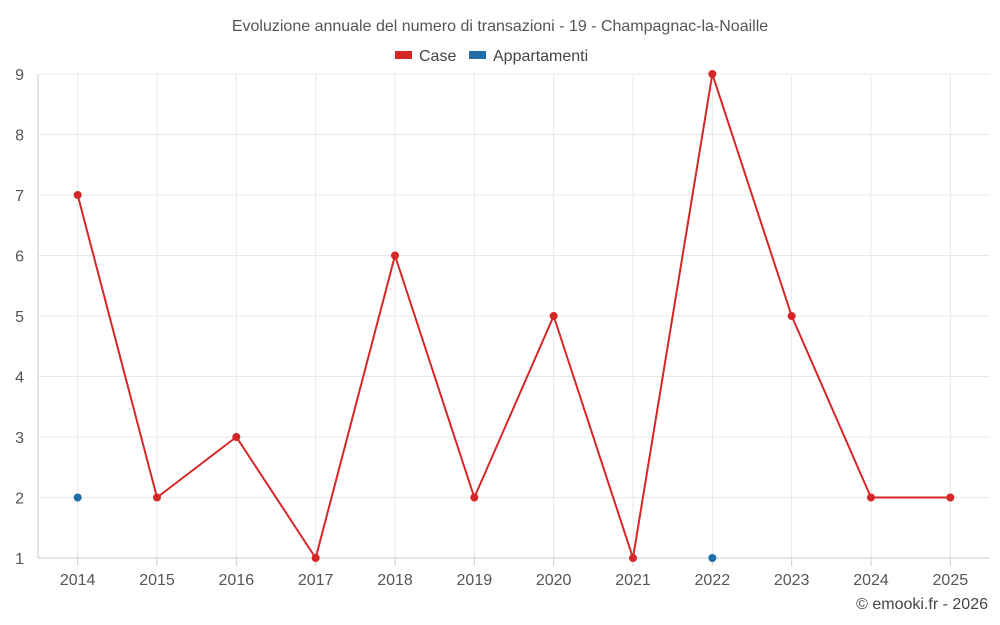 The width and height of the screenshot is (1000, 625). I want to click on y-tick-label: 1, so click(19, 559).